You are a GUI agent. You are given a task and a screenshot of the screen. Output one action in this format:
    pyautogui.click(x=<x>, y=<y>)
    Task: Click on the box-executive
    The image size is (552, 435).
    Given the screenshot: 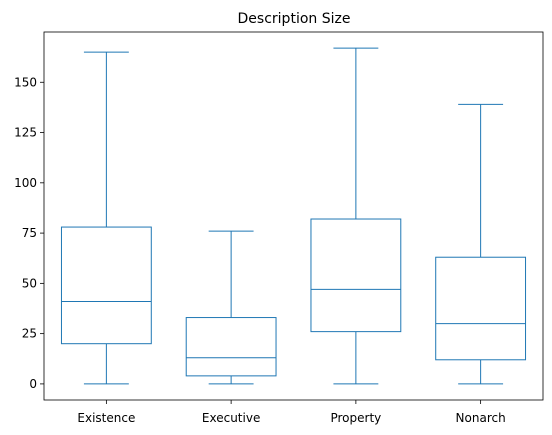 What is the action you would take?
    pyautogui.click(x=231, y=347)
    